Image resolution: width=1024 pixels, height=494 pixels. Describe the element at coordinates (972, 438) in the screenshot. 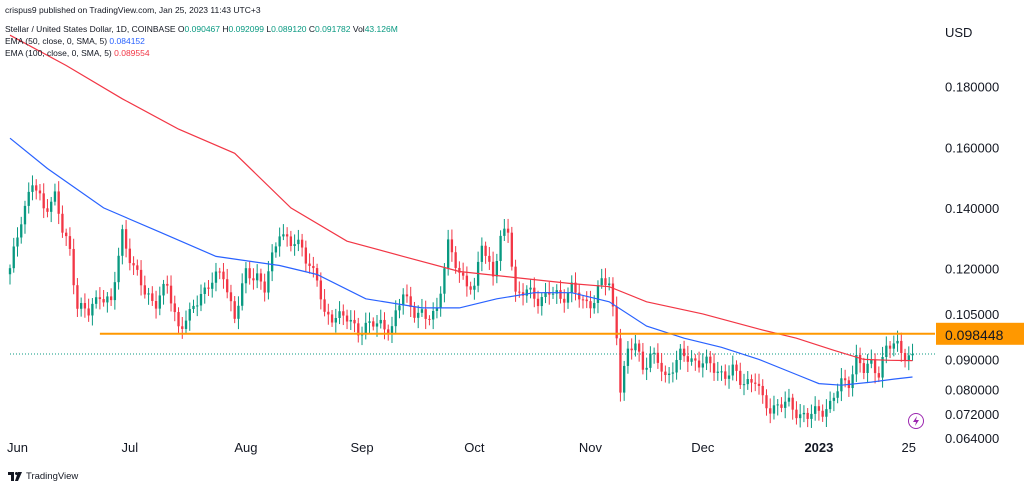

I see `y-tick-label: 0.064000` at that location.